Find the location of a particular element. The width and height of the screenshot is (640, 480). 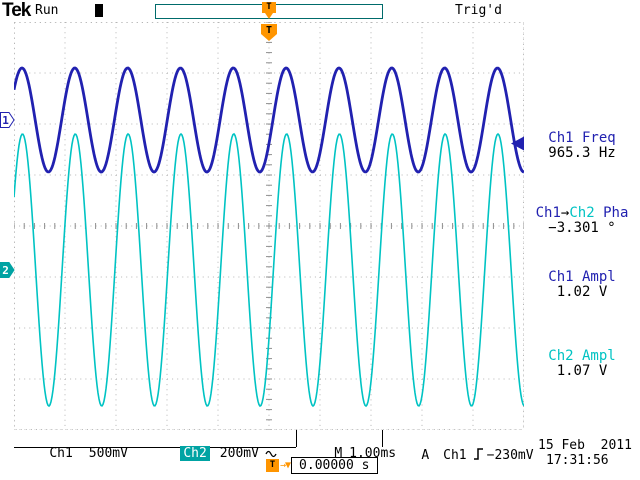

ch2-readout-badge: Ch2 is located at coordinates (195, 453).